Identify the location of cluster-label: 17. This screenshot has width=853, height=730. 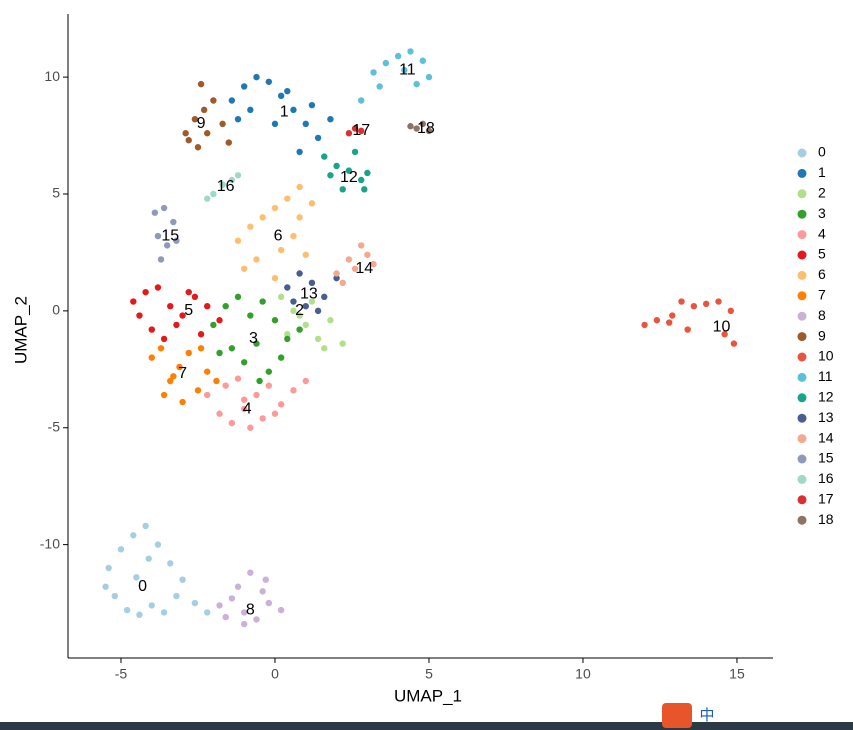
(361, 130).